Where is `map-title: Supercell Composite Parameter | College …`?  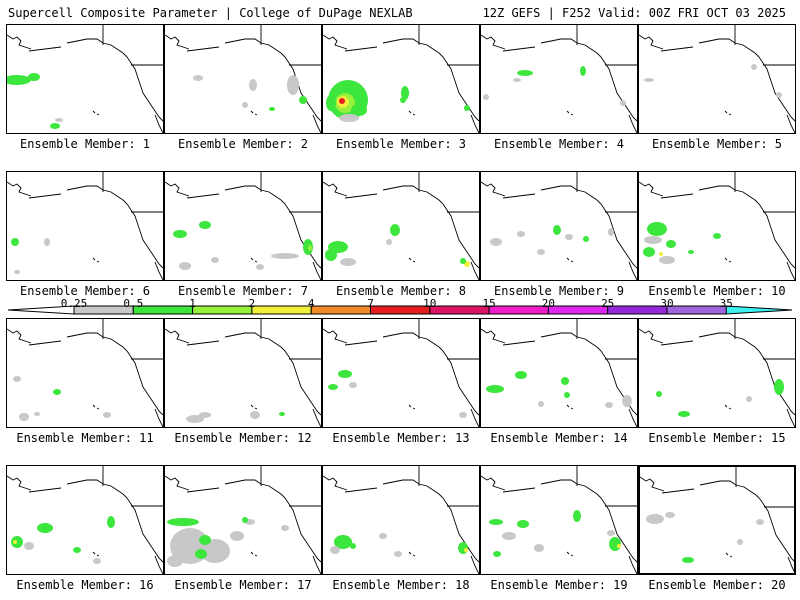
map-title: Supercell Composite Parameter | College … is located at coordinates (210, 13).